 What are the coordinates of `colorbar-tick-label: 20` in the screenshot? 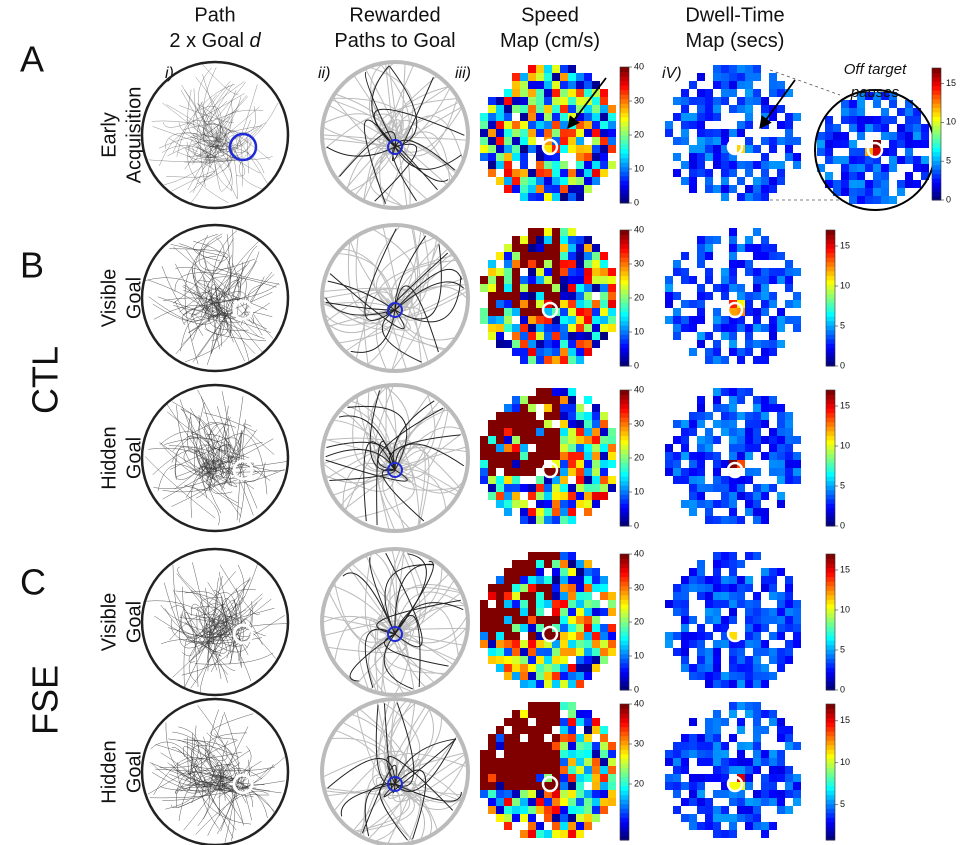 It's located at (639, 297).